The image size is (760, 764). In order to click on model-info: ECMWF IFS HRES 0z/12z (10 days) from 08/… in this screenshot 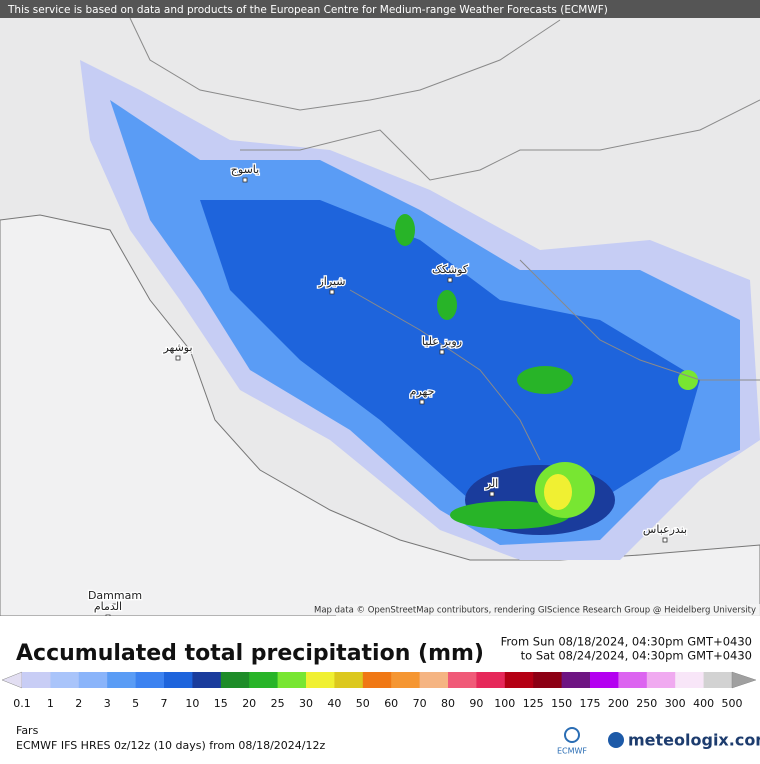, I will do `click(171, 745)`.